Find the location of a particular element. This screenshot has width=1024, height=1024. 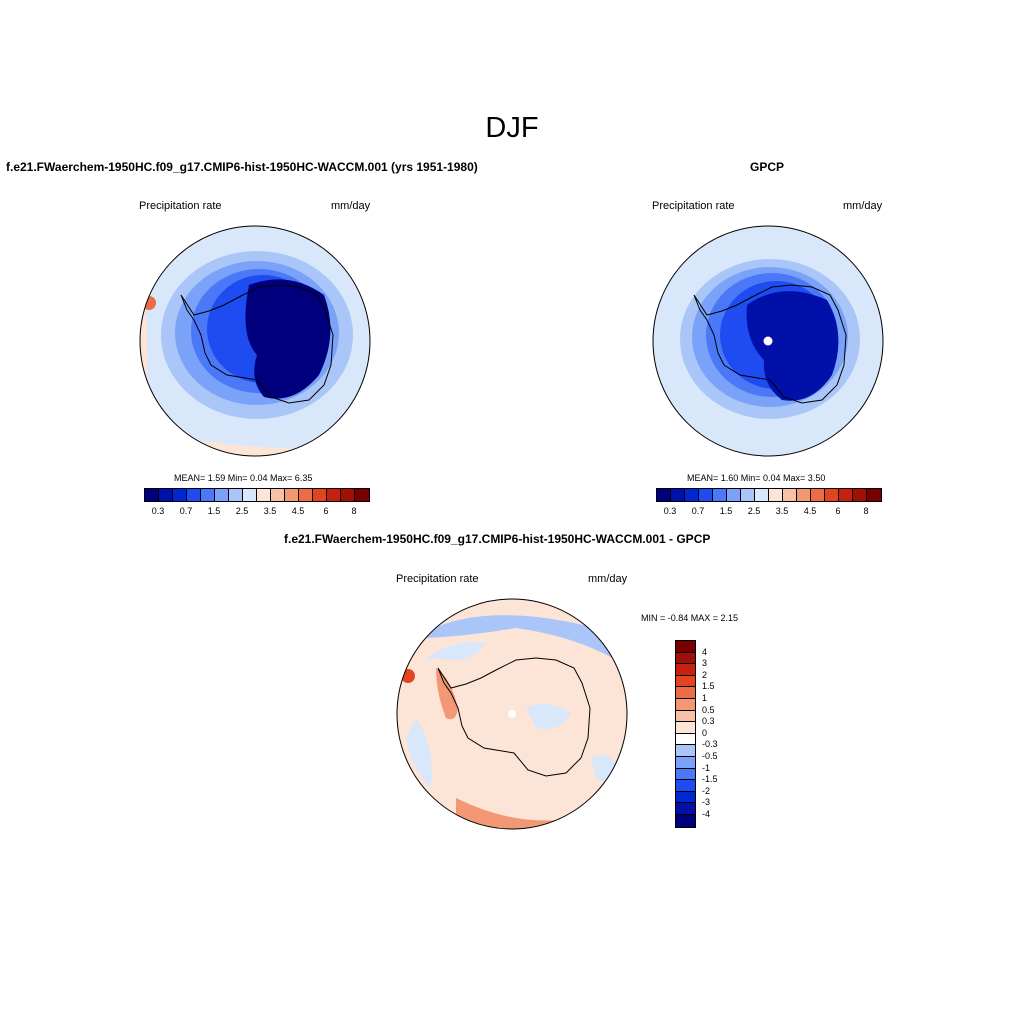

diff-fill-blue-north is located at coordinates (521, 633).